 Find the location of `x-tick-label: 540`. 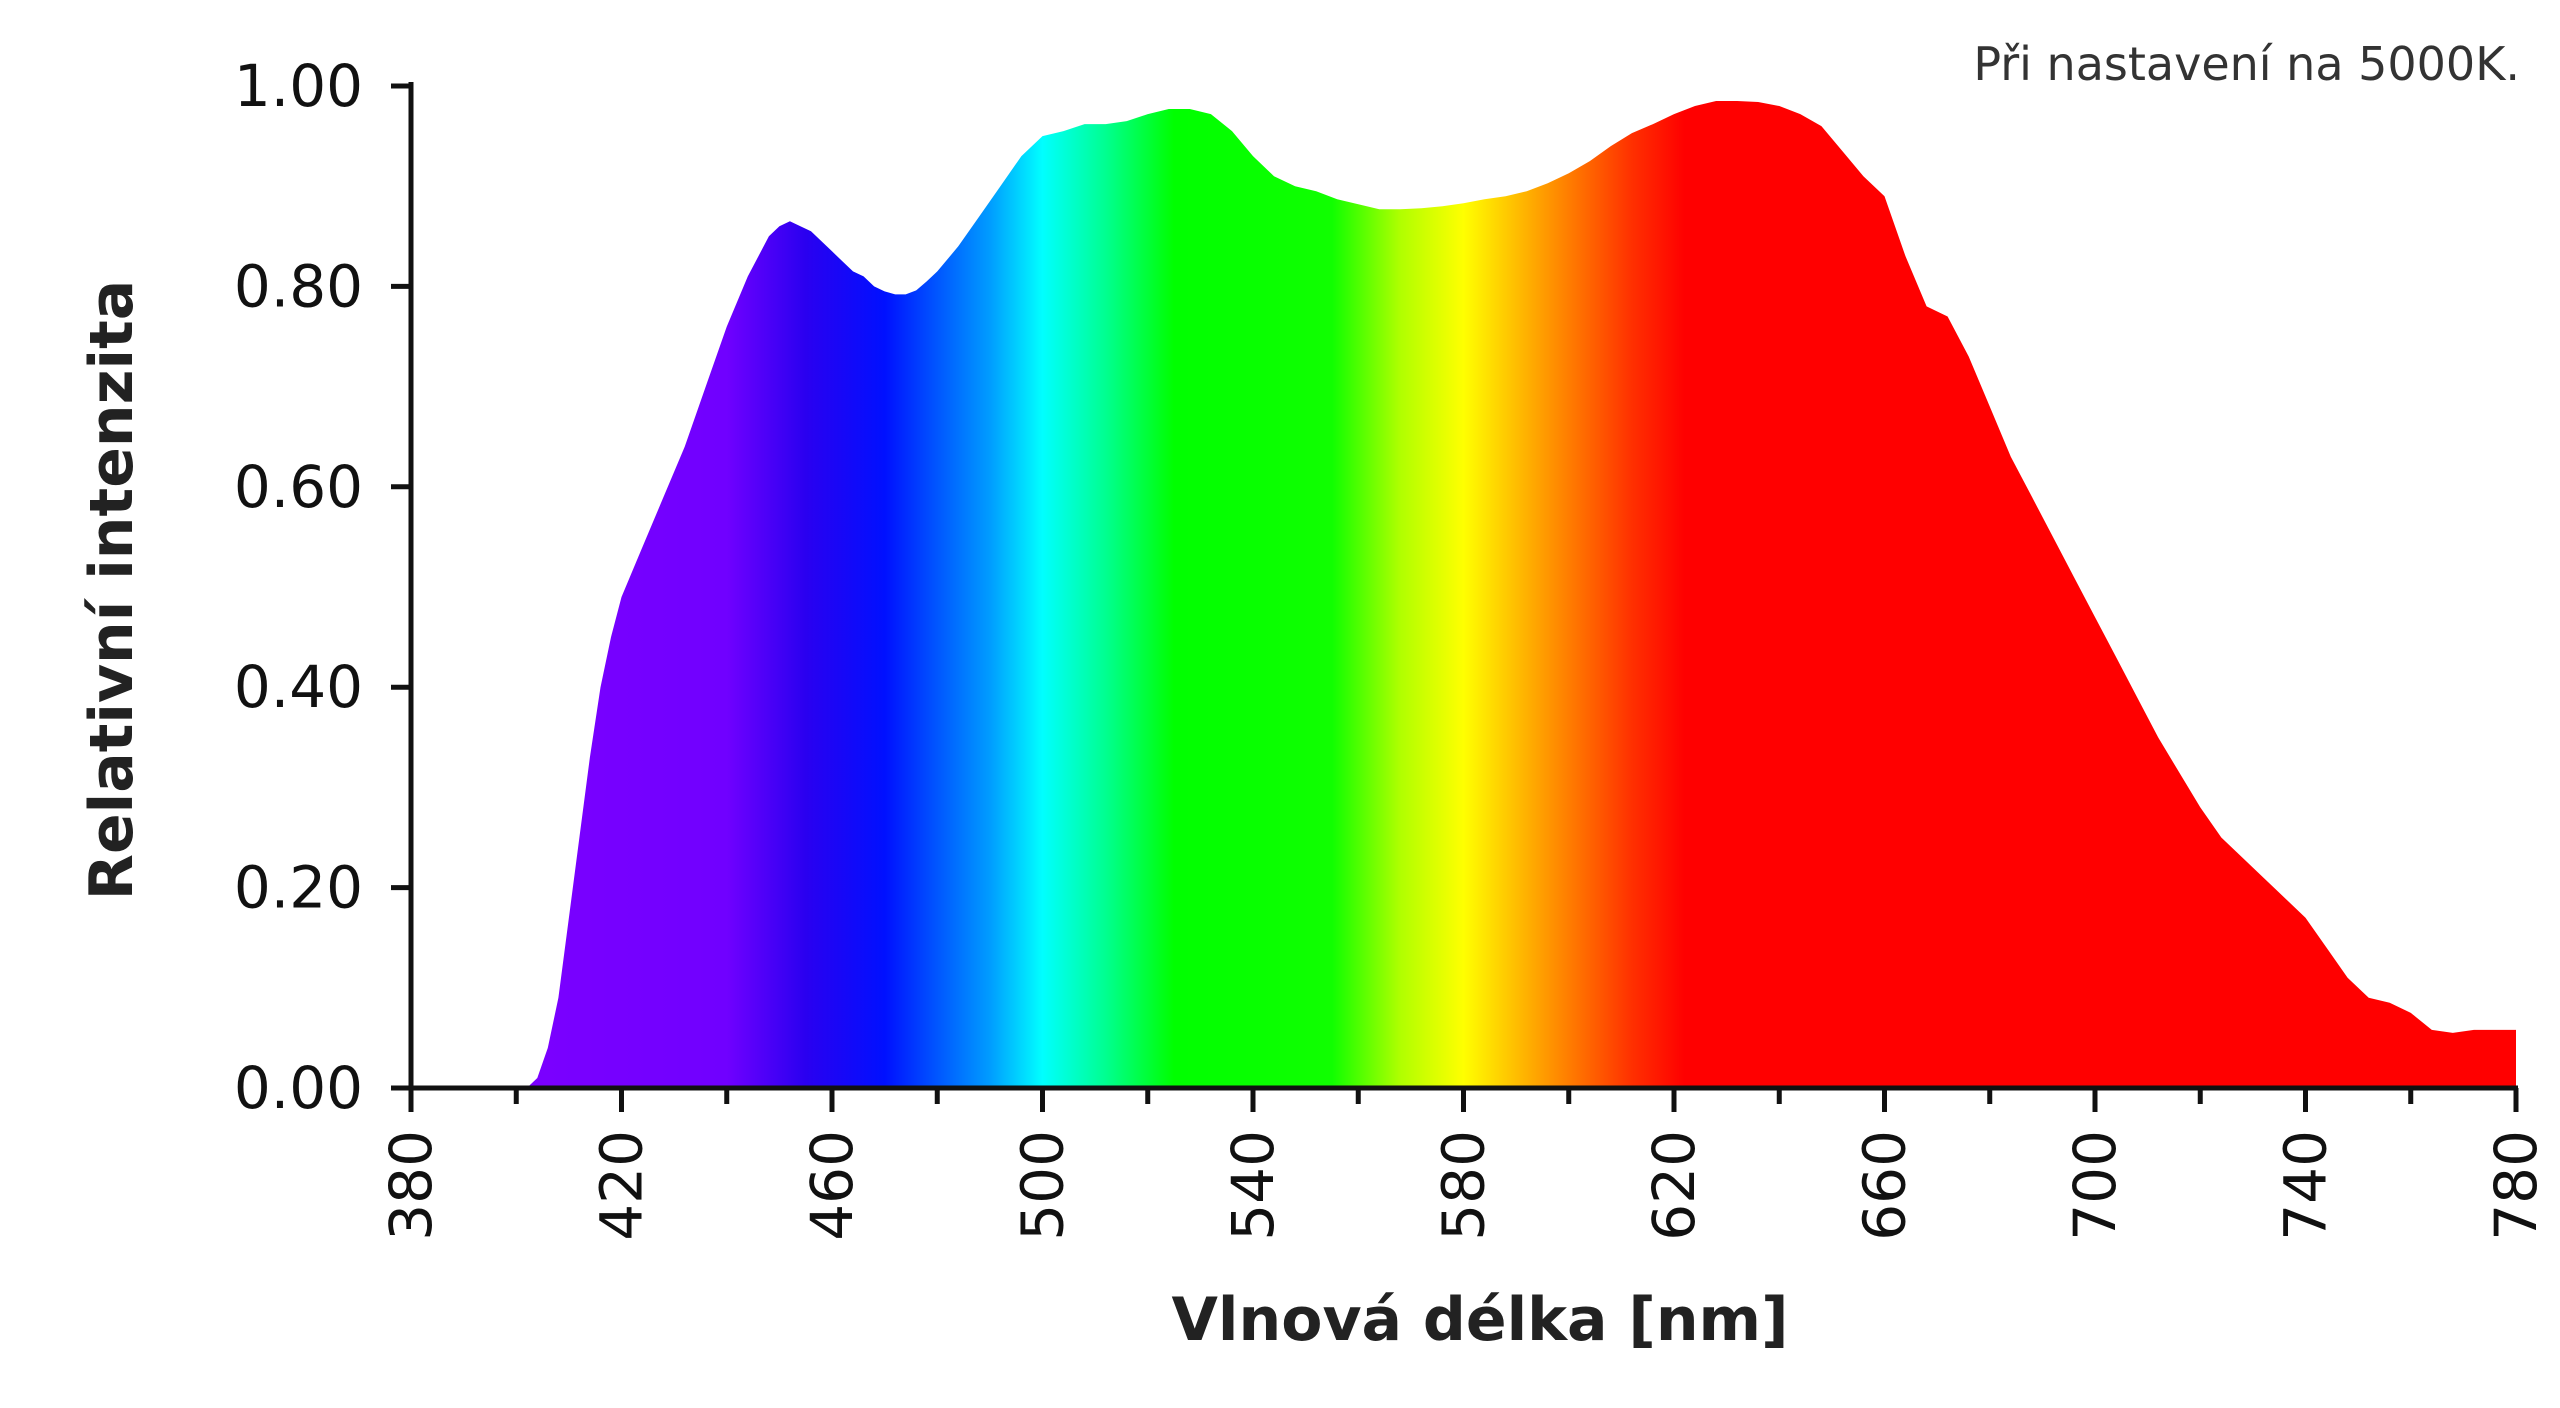

x-tick-label: 540 is located at coordinates (1253, 1185).